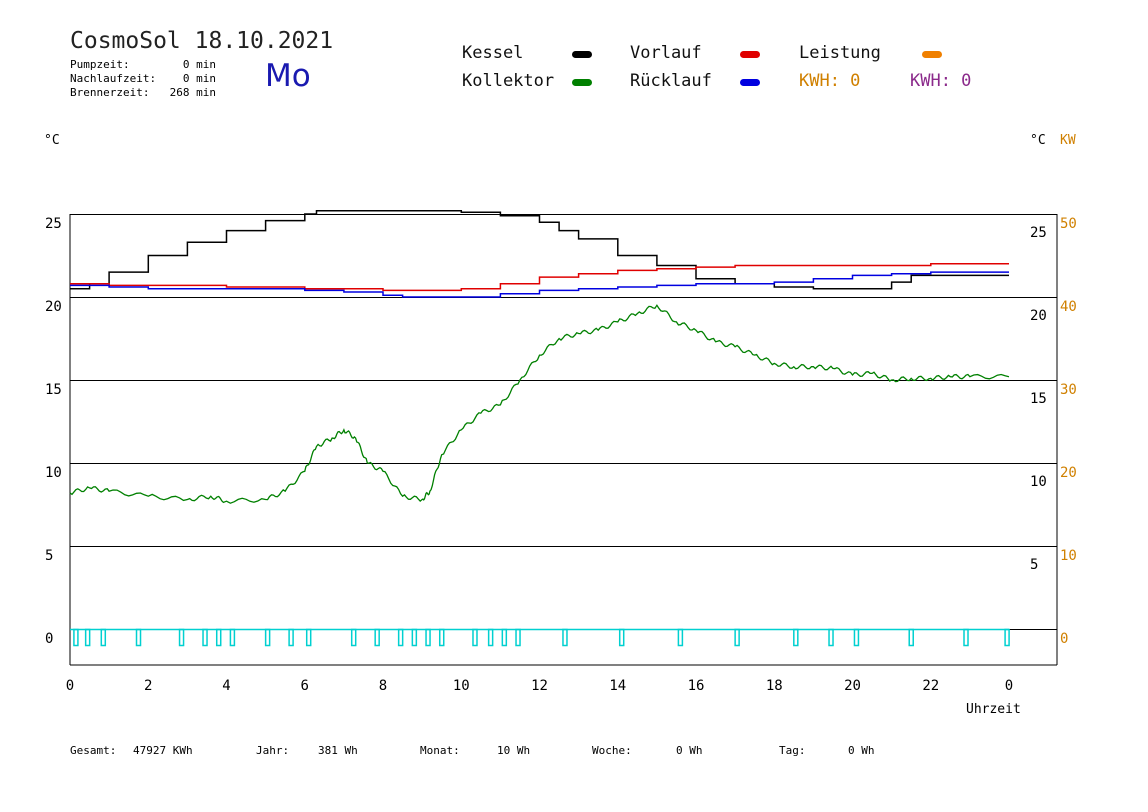  Describe the element at coordinates (100, 64) in the screenshot. I see `stat-pumpzeit-label: Pumpzeit:` at that location.